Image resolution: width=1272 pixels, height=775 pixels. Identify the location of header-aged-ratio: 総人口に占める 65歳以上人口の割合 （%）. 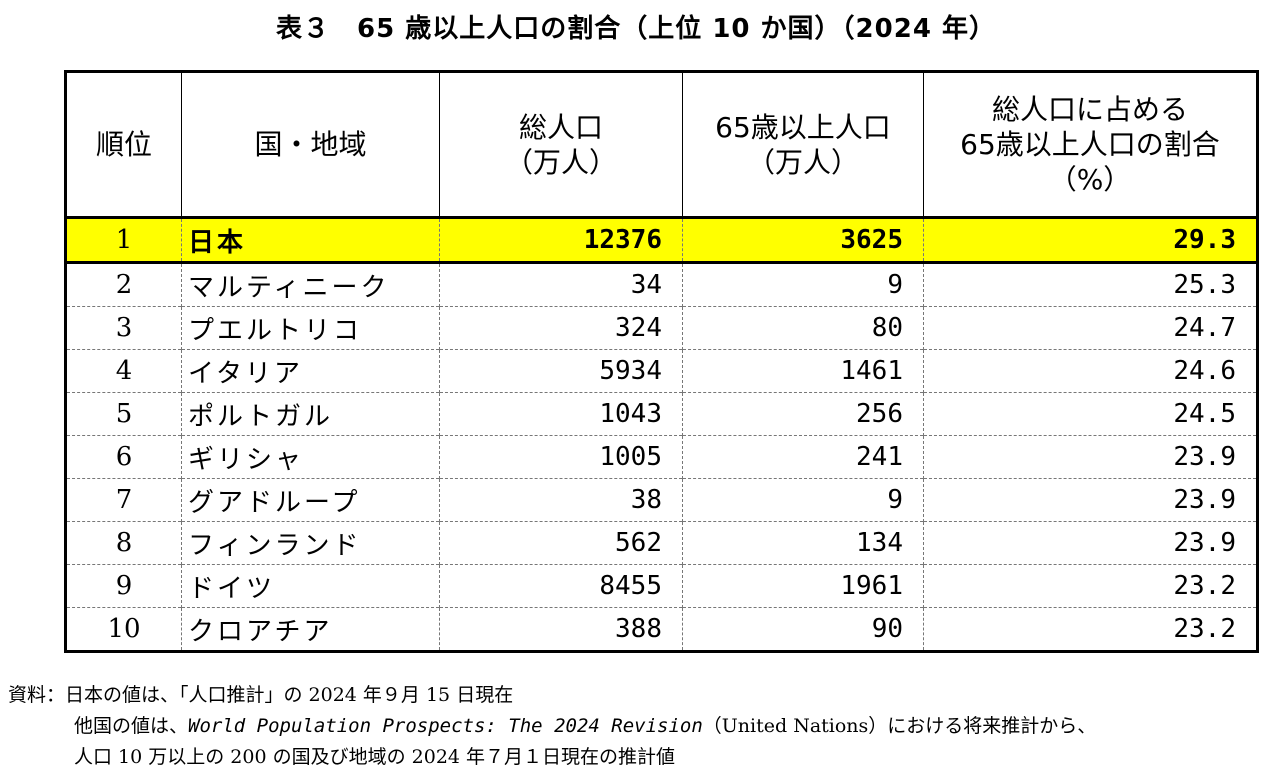
(1090, 145).